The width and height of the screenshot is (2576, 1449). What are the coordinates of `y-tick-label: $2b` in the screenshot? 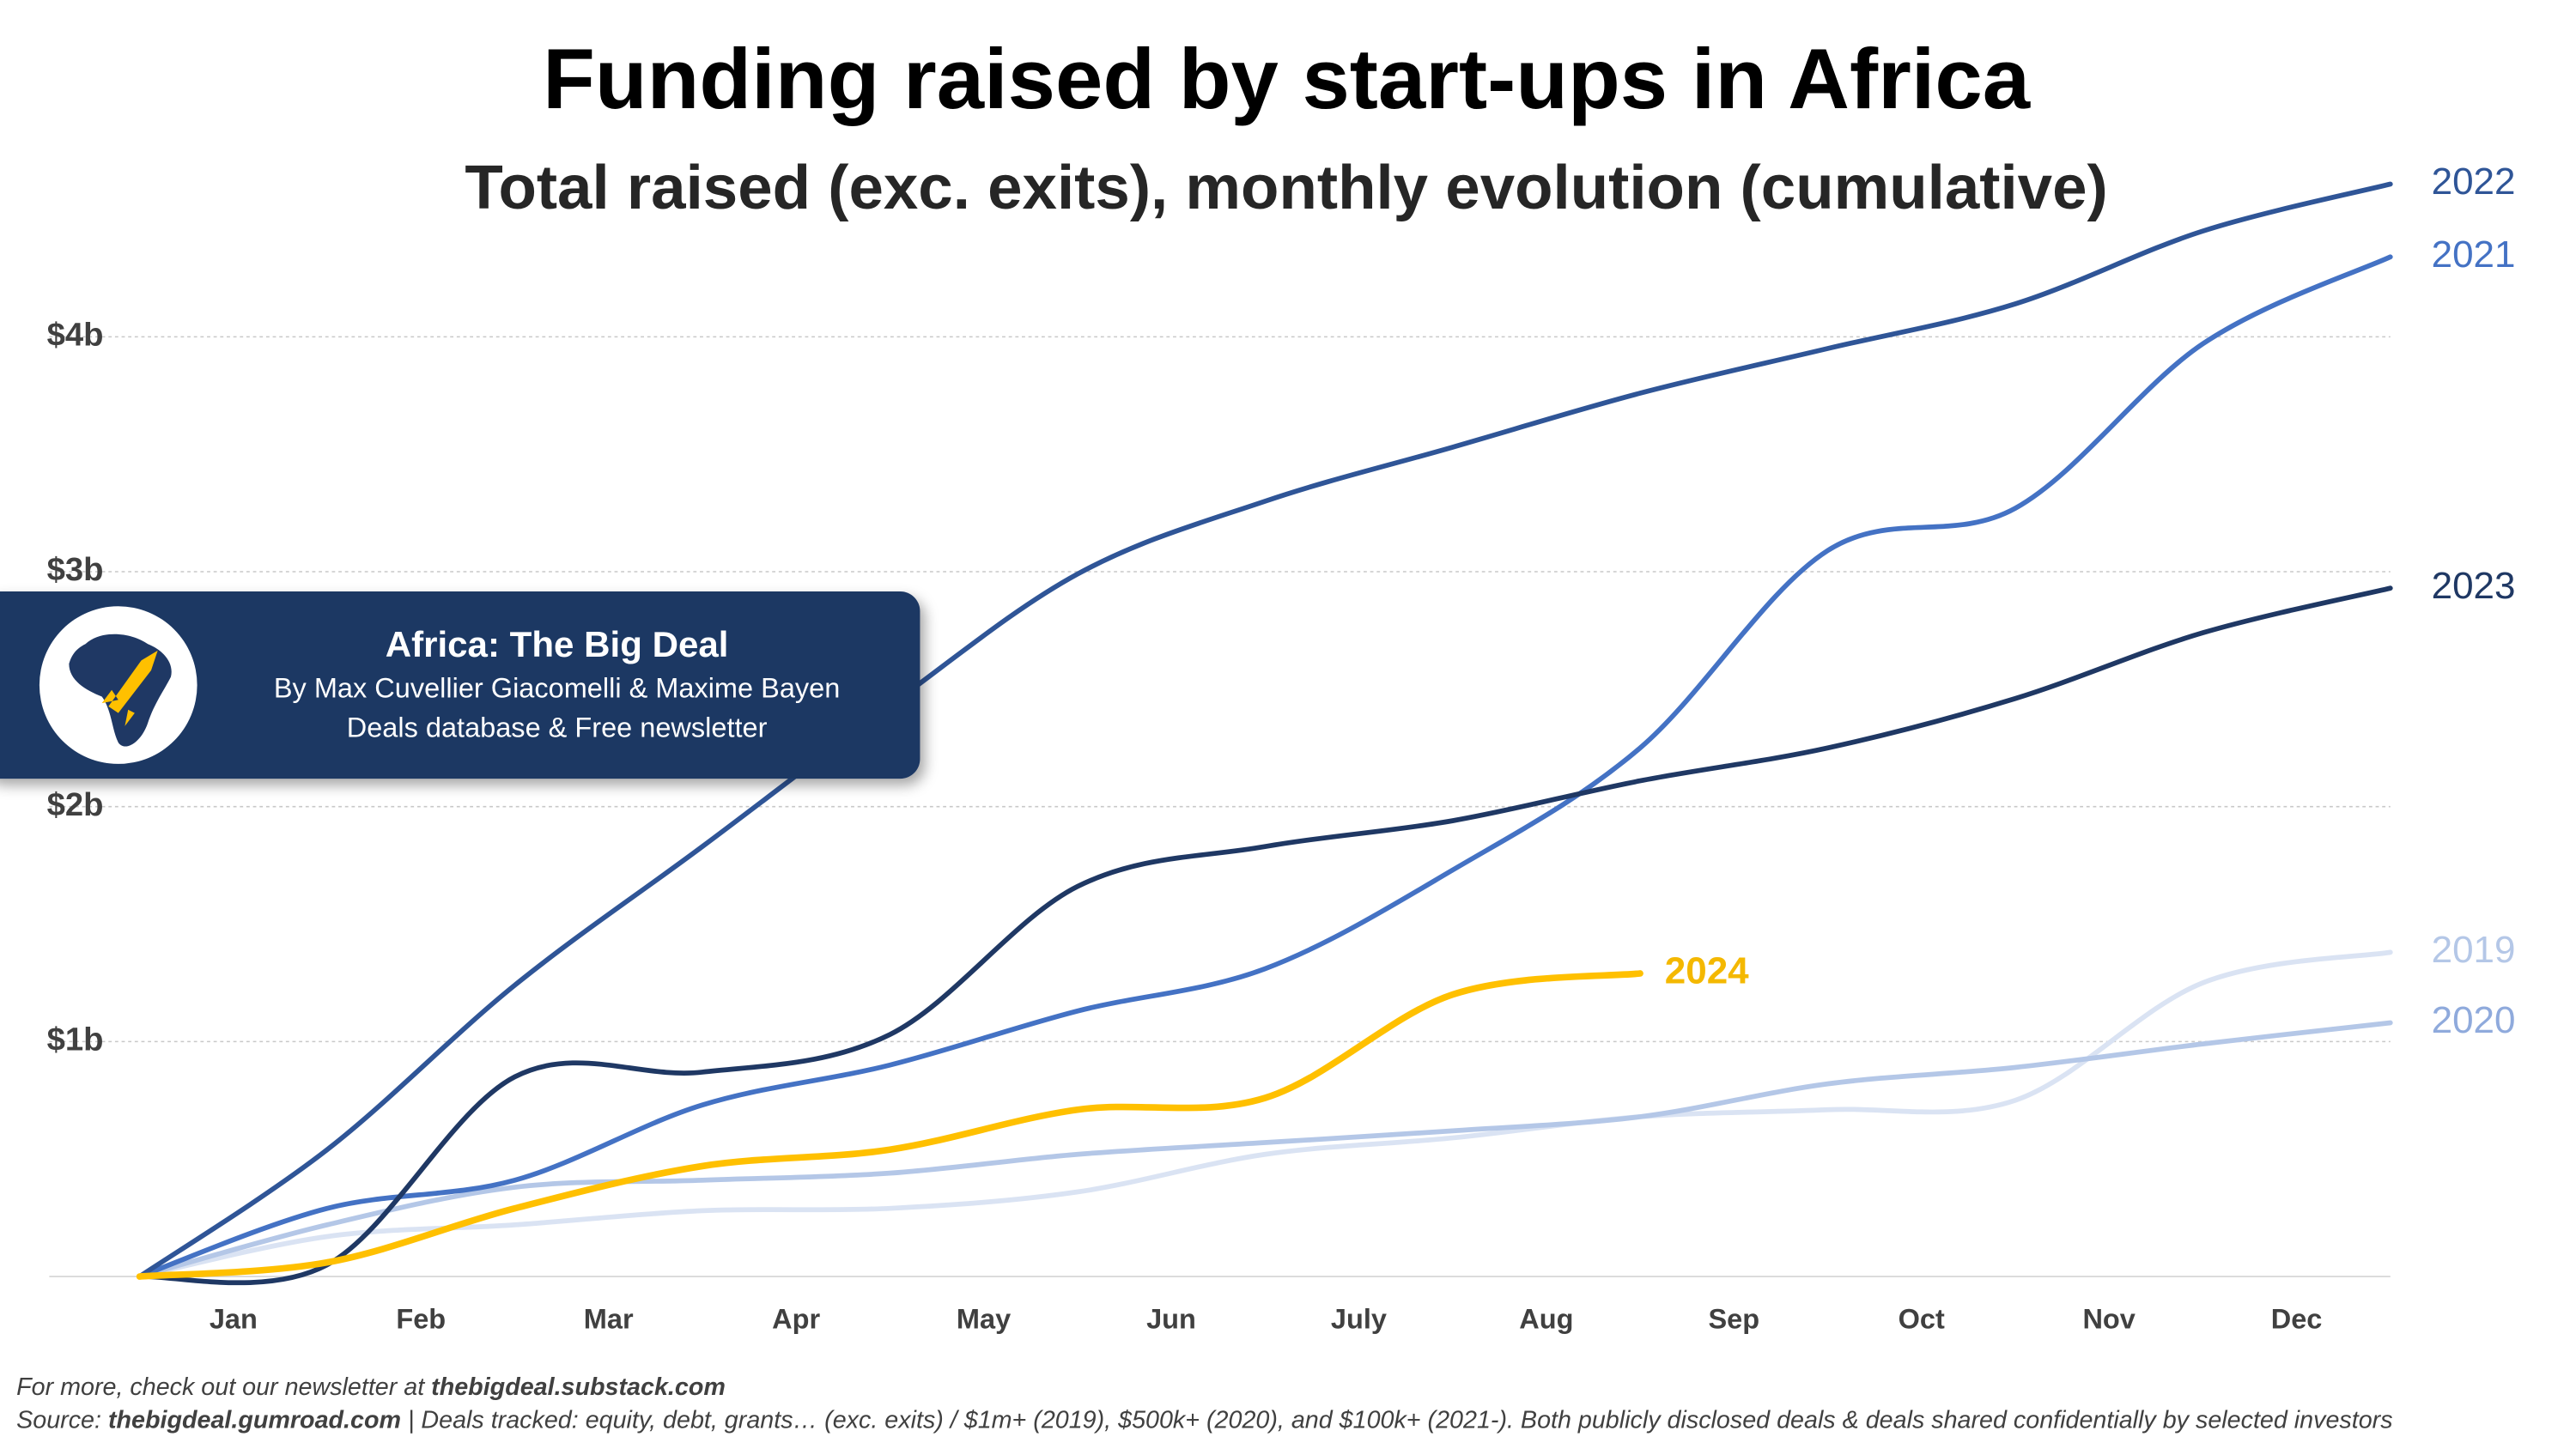 It's located at (75, 804).